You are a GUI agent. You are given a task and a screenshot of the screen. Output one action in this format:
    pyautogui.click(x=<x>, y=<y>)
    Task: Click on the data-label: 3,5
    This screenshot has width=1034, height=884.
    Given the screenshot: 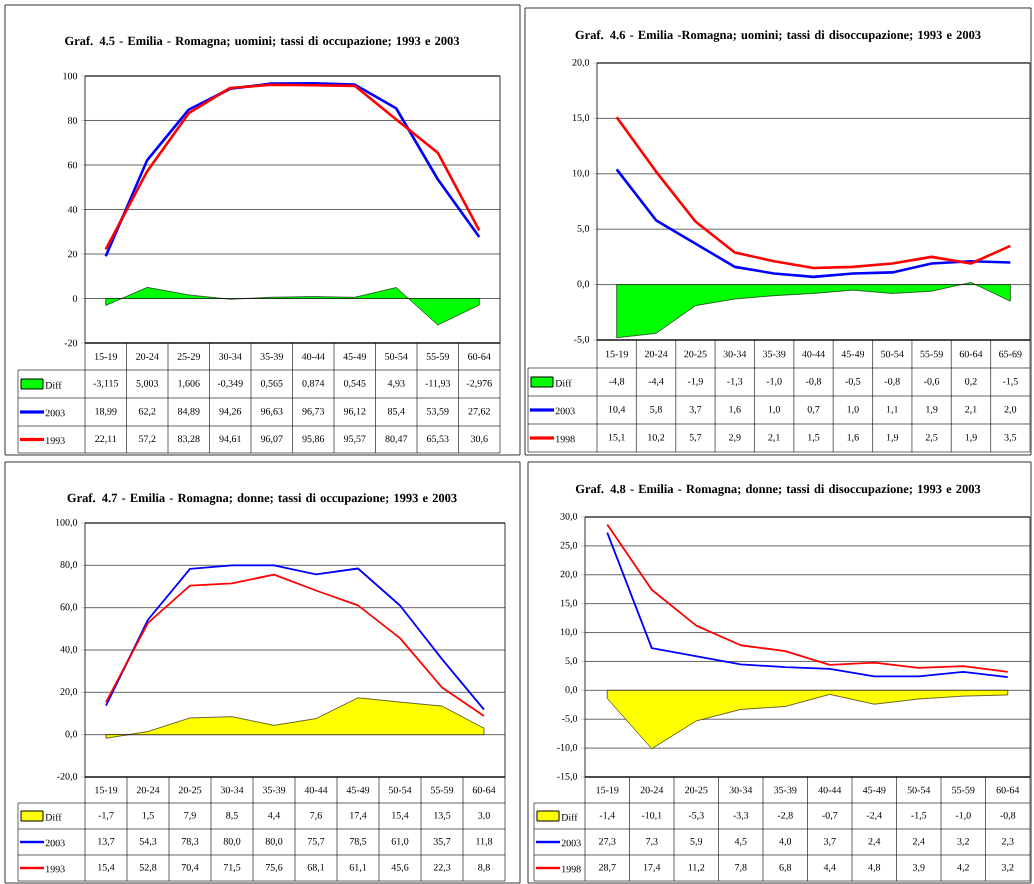 What is the action you would take?
    pyautogui.click(x=1010, y=438)
    